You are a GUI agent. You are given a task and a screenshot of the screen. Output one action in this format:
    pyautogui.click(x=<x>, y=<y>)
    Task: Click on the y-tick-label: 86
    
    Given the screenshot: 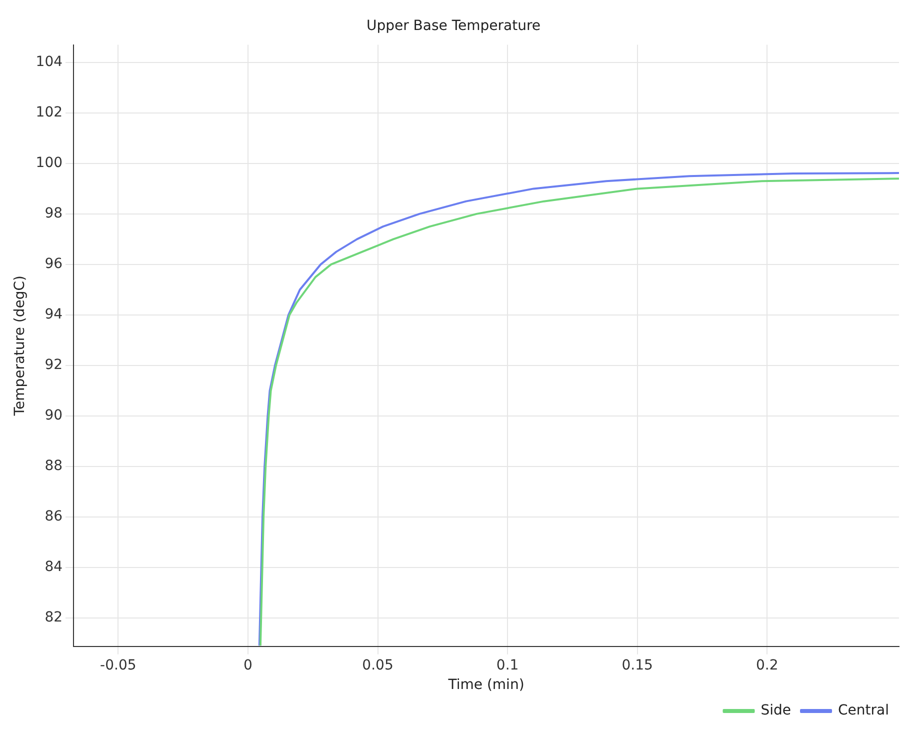 What is the action you would take?
    pyautogui.click(x=53, y=516)
    